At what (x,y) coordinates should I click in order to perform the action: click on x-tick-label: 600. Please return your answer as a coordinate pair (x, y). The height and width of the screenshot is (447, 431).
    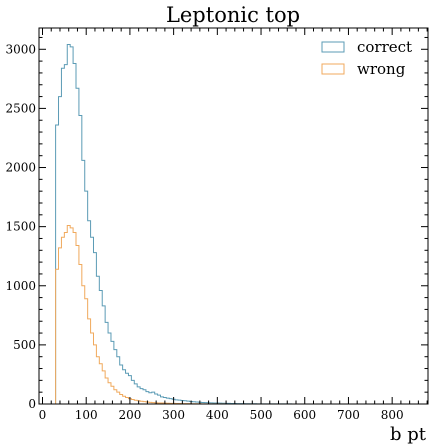
    Looking at the image, I should click on (304, 415).